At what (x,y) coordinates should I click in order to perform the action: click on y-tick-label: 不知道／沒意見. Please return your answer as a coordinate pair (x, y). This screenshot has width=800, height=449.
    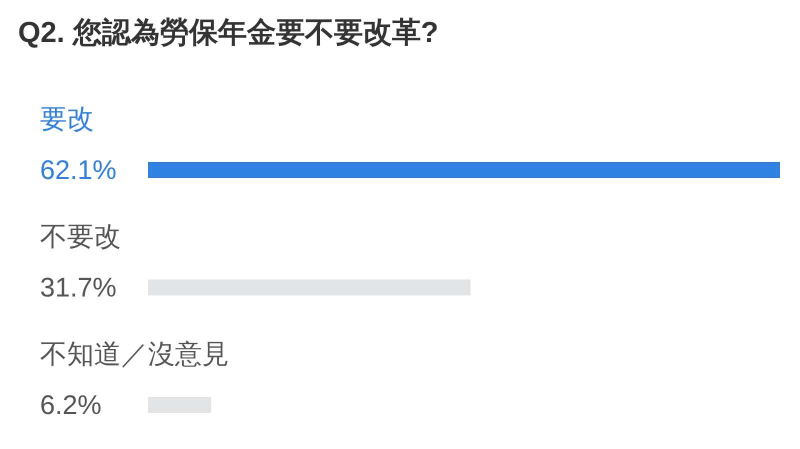
    Looking at the image, I should click on (134, 354).